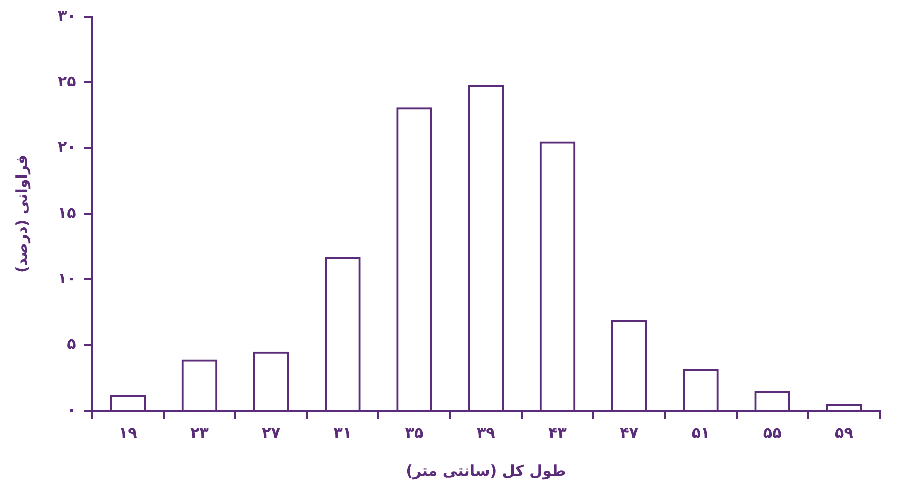 The image size is (900, 490). What do you see at coordinates (67, 81) in the screenshot?
I see `y-tick-label: ۲۵` at bounding box center [67, 81].